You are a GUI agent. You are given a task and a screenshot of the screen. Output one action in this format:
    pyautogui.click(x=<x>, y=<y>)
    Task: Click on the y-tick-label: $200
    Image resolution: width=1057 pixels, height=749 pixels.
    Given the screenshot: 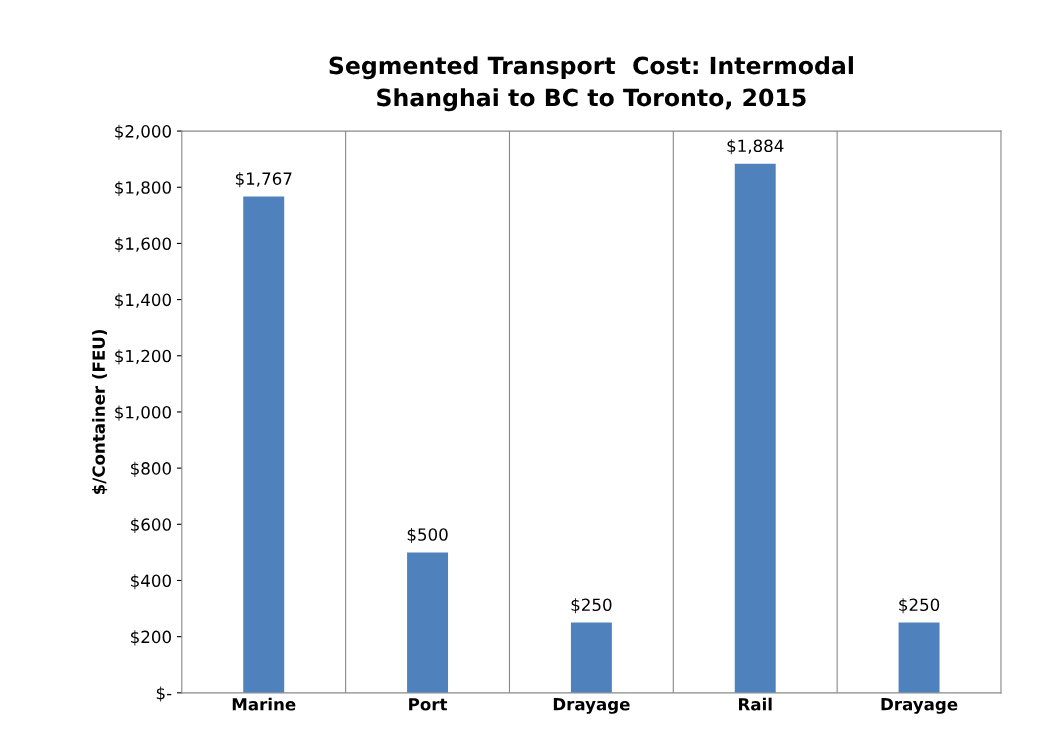 What is the action you would take?
    pyautogui.click(x=151, y=638)
    